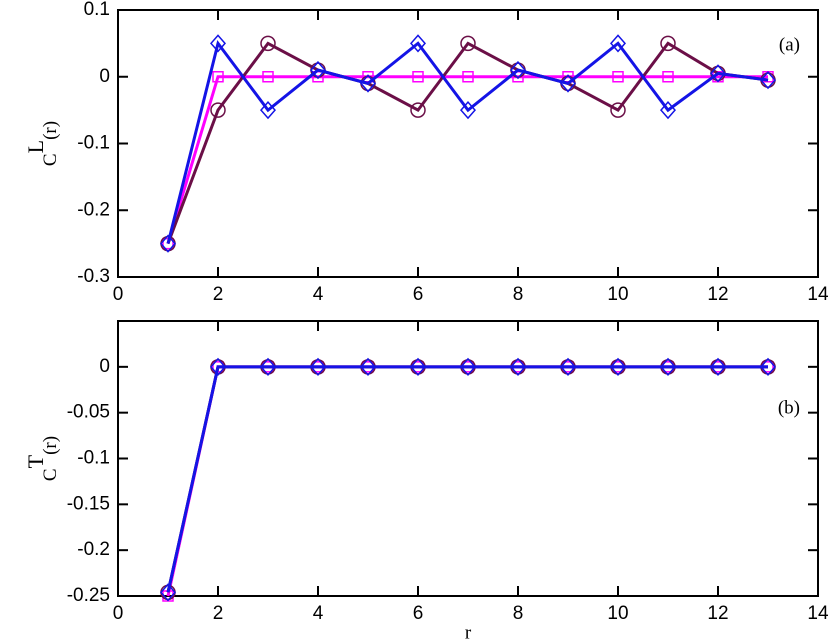  What do you see at coordinates (789, 407) in the screenshot?
I see `panel-label: (b)` at bounding box center [789, 407].